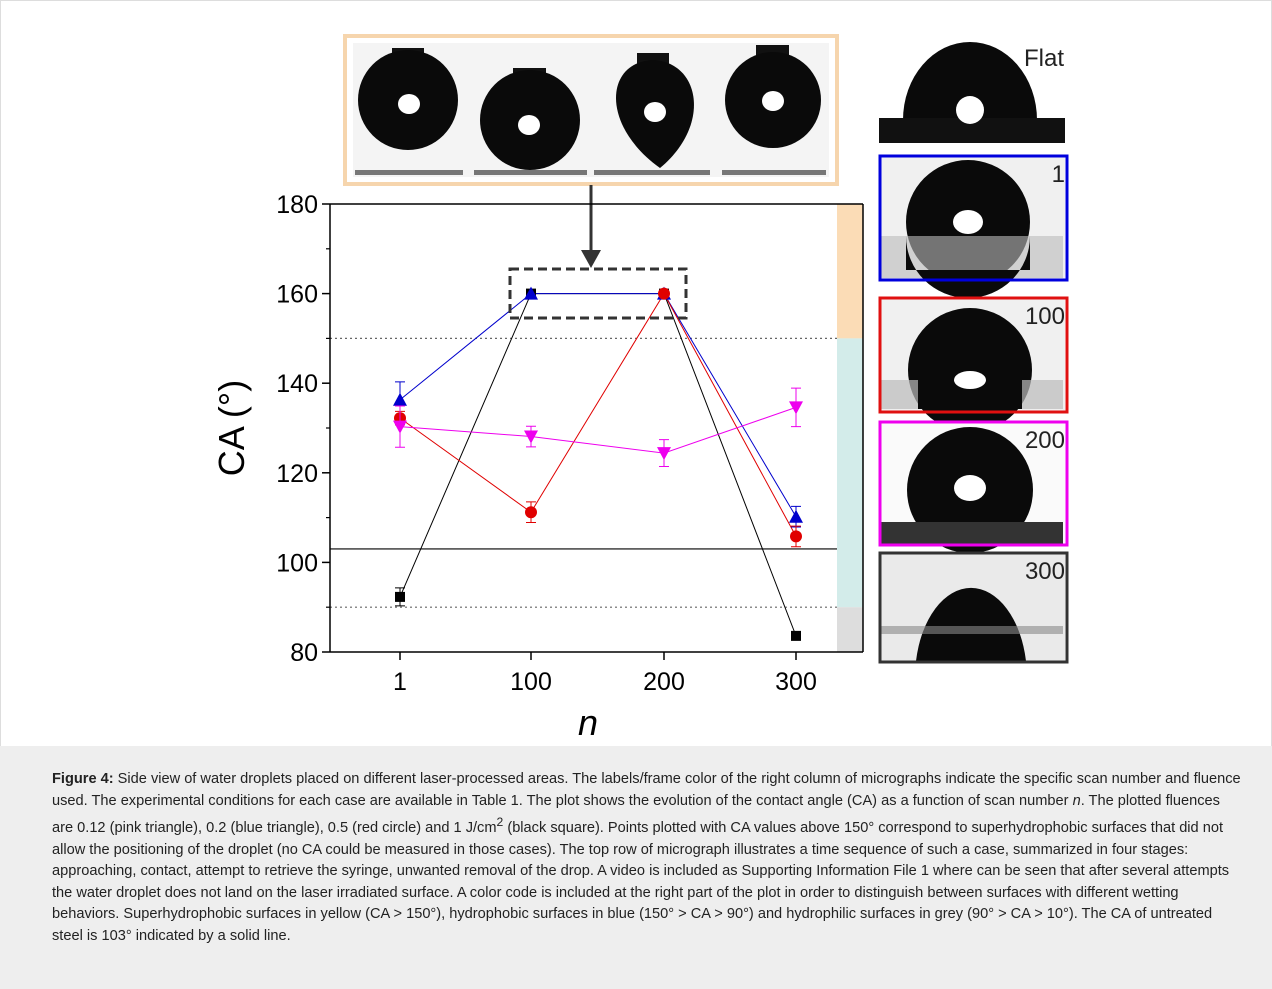 This screenshot has height=989, width=1272. What do you see at coordinates (304, 653) in the screenshot?
I see `y-tick-label: 80` at bounding box center [304, 653].